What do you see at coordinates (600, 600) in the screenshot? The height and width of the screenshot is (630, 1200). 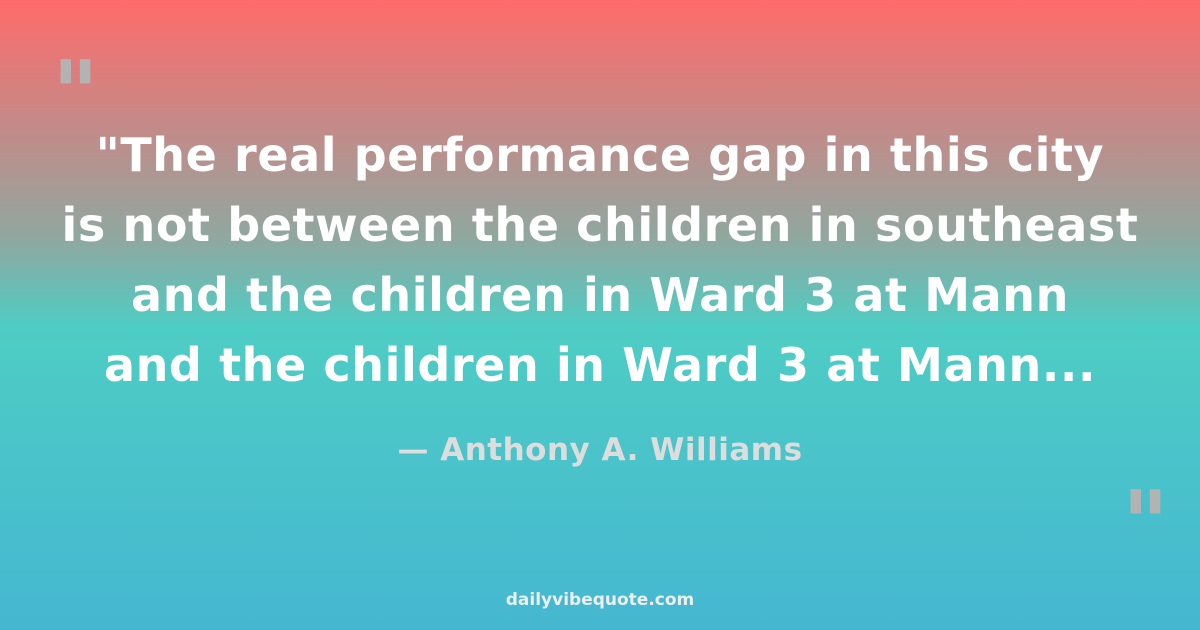 I see `site-watermark: dailyvibequote.com` at bounding box center [600, 600].